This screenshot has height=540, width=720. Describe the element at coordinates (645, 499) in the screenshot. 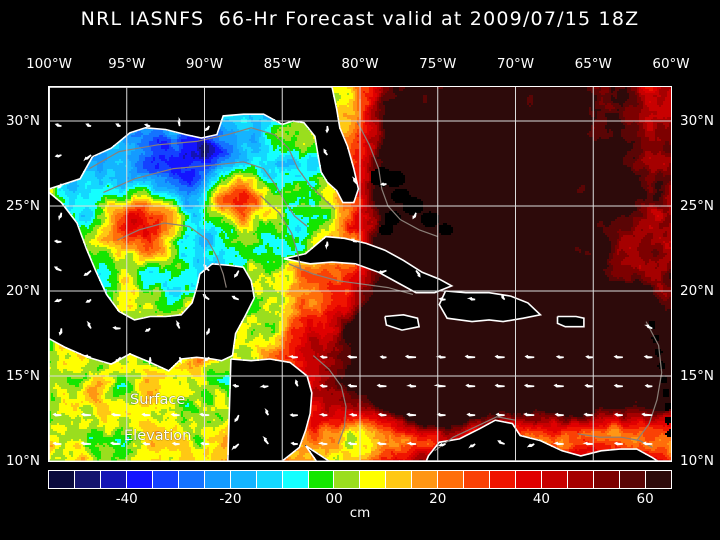

I see `colorbar-tick-5: 60` at that location.